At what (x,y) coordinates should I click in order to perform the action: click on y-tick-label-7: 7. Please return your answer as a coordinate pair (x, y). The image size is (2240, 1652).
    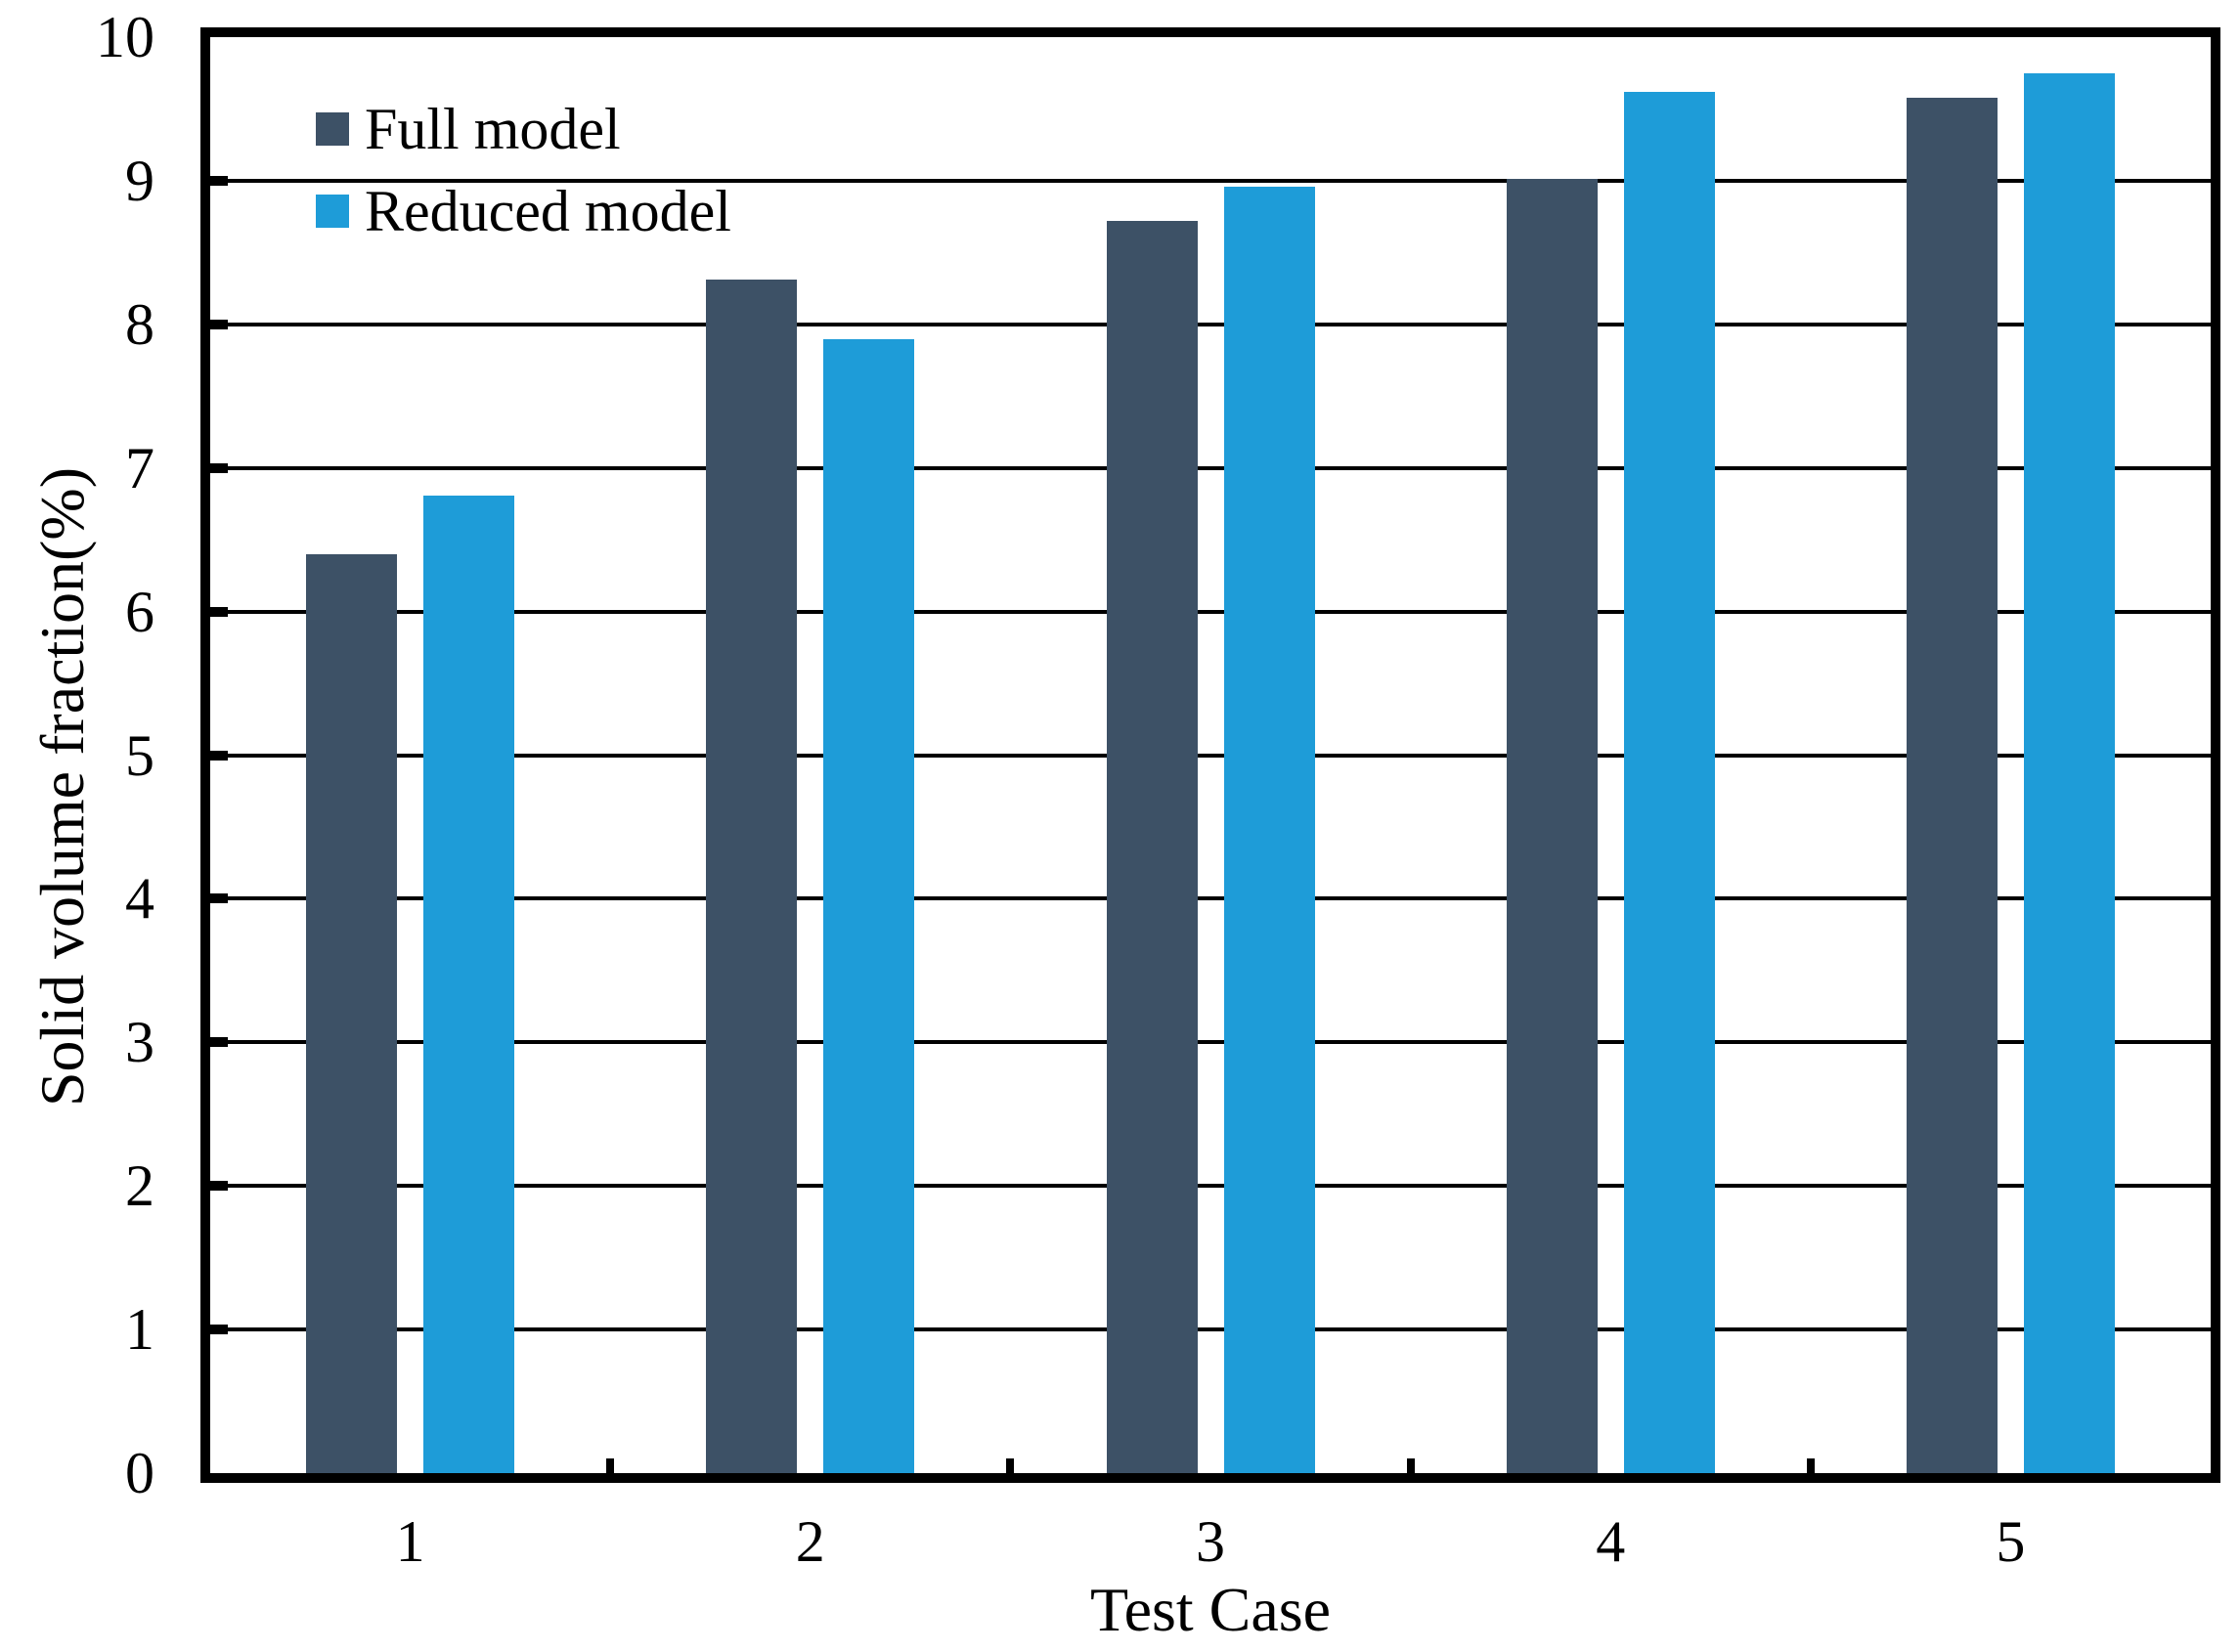
    Looking at the image, I should click on (139, 467).